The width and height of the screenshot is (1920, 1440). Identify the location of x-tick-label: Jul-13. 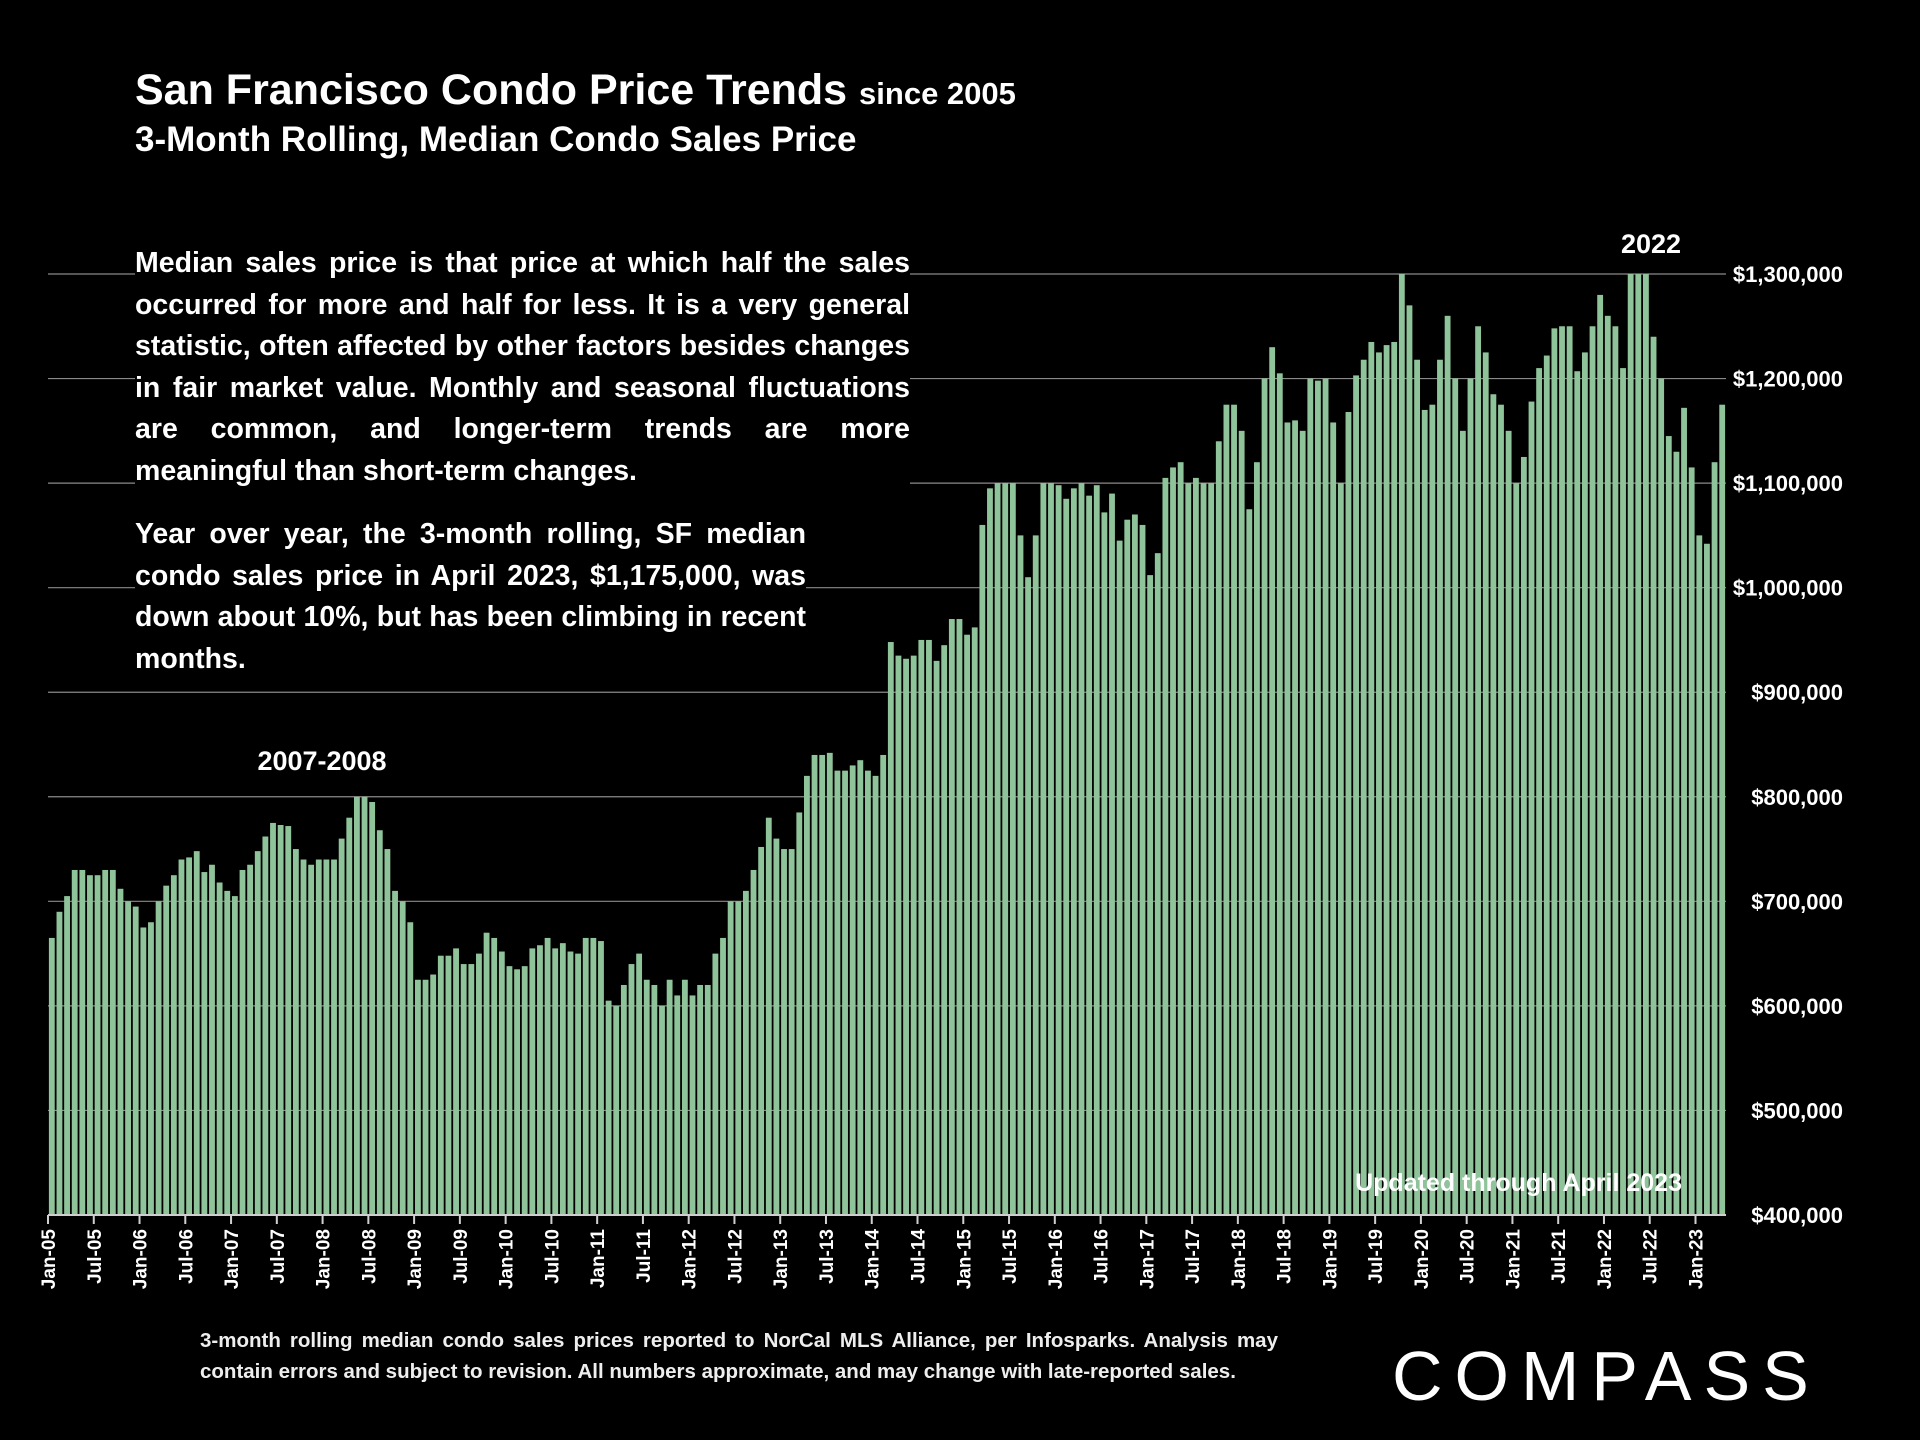
(827, 1256).